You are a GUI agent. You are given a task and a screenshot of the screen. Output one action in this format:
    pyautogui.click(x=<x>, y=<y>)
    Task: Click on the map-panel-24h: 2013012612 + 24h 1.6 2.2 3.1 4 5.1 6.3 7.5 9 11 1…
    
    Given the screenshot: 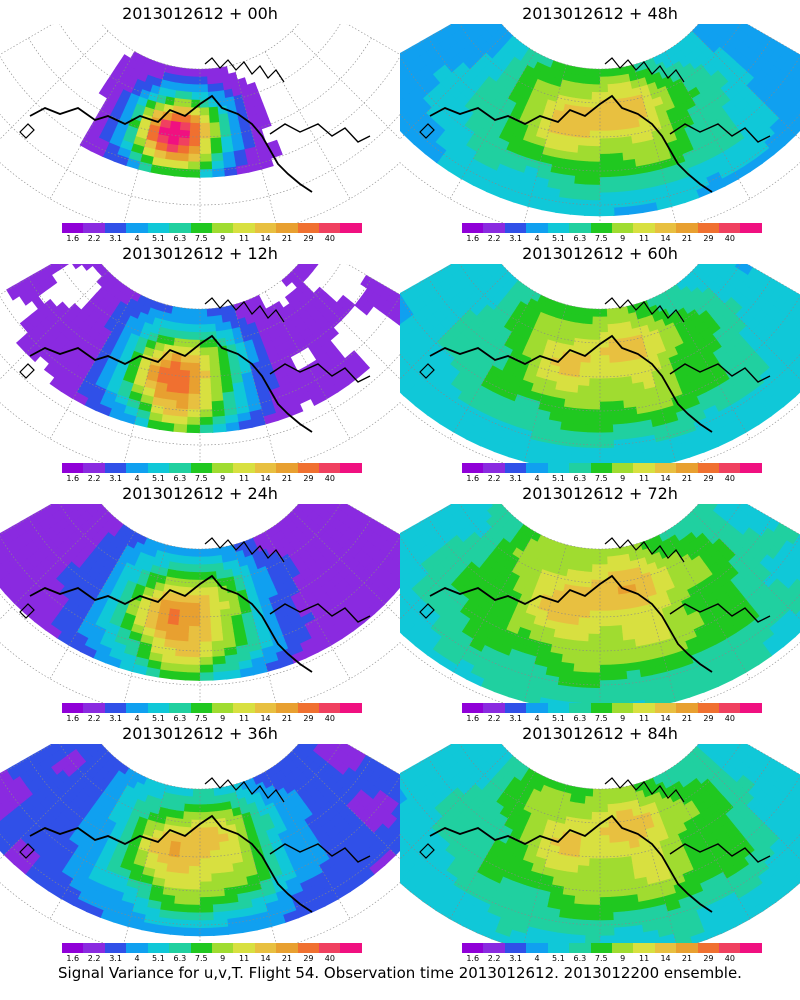 What is the action you would take?
    pyautogui.click(x=200, y=602)
    